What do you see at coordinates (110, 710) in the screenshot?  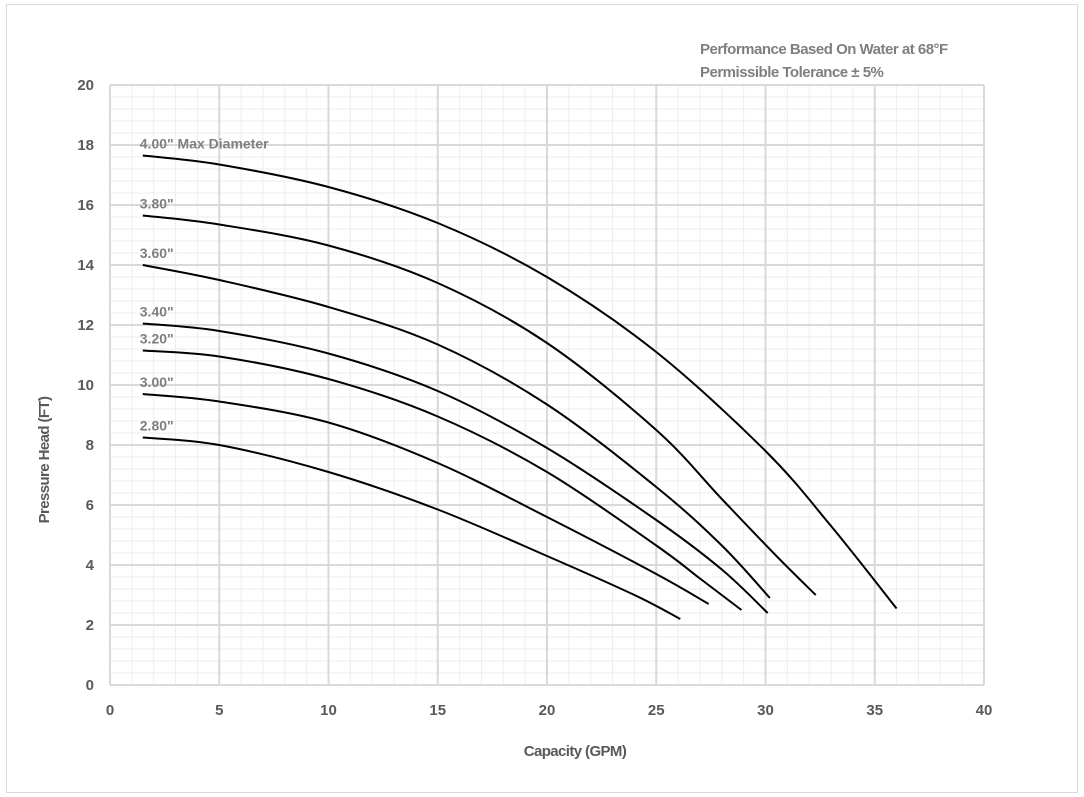 I see `x-tick-label: 0` at bounding box center [110, 710].